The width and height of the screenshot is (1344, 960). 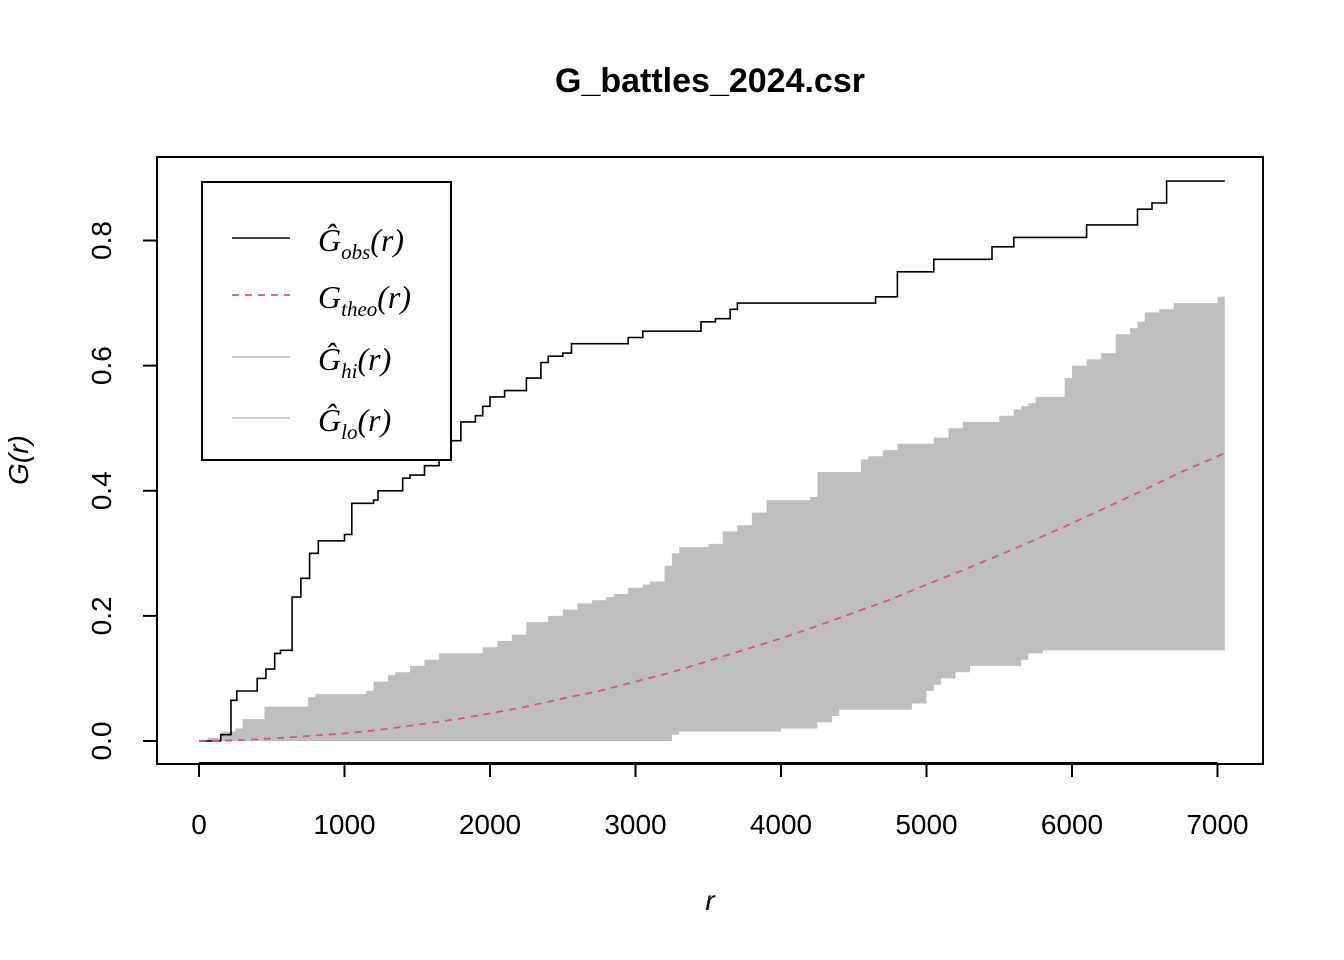 What do you see at coordinates (490, 824) in the screenshot?
I see `x-tick-label: 2000` at bounding box center [490, 824].